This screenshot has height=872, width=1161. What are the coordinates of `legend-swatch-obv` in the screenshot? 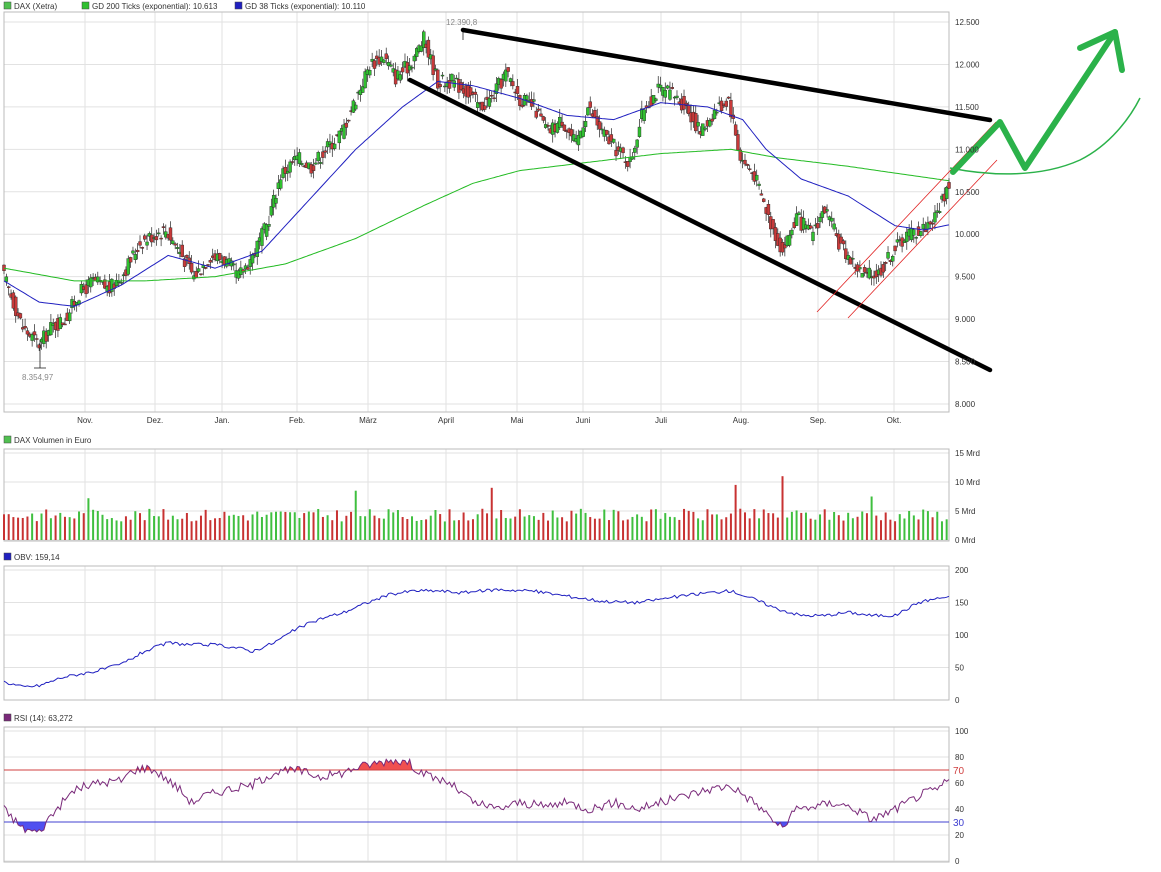 It's located at (7, 556).